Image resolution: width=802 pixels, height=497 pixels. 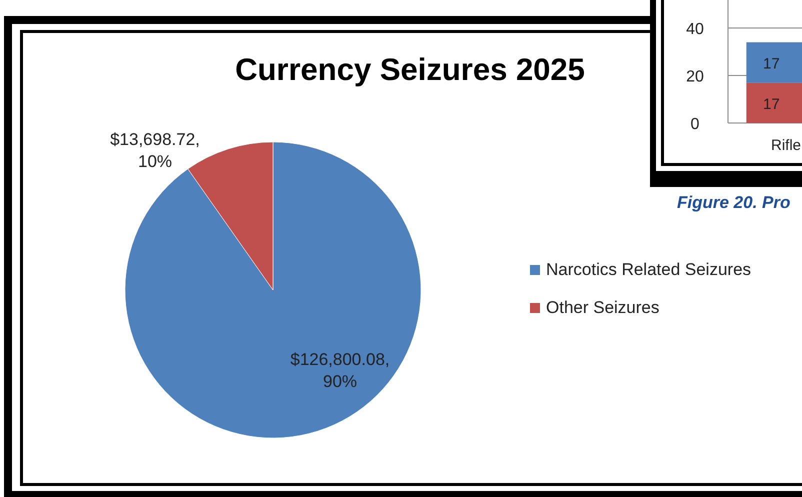 What do you see at coordinates (786, 145) in the screenshot?
I see `x-tick-label: Rifle` at bounding box center [786, 145].